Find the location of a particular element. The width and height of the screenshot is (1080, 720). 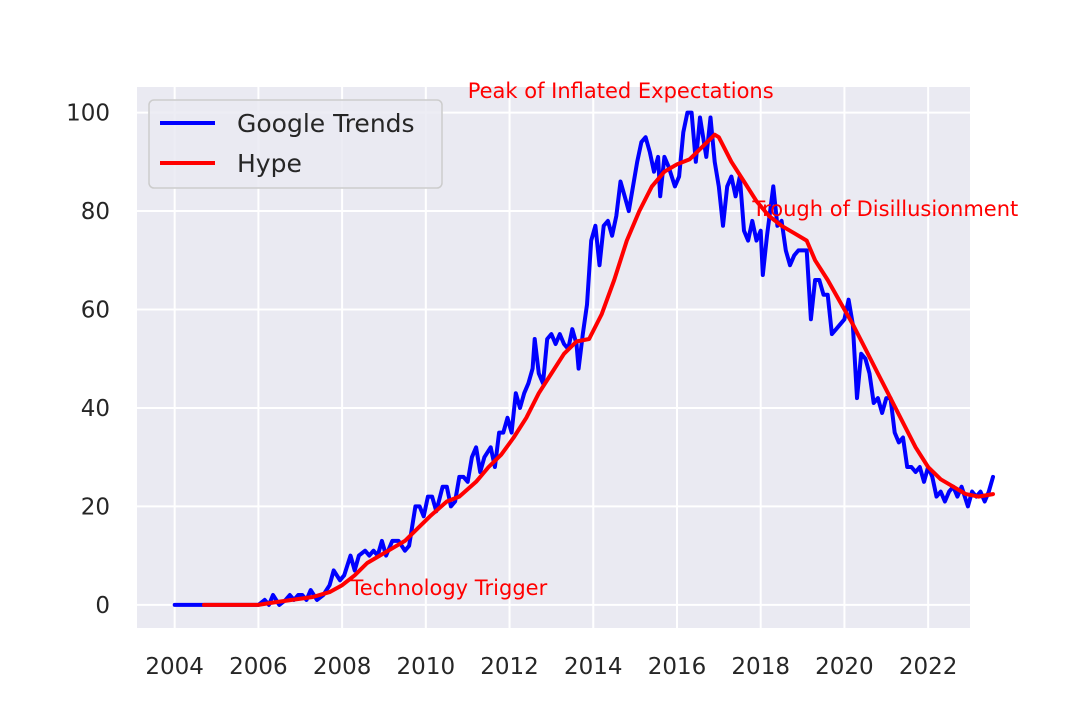

x-tick-label: 2012 is located at coordinates (509, 667).